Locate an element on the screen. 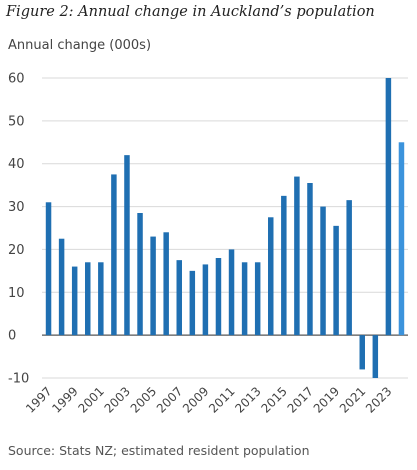 This screenshot has height=470, width=417. bar-2006 is located at coordinates (166, 284).